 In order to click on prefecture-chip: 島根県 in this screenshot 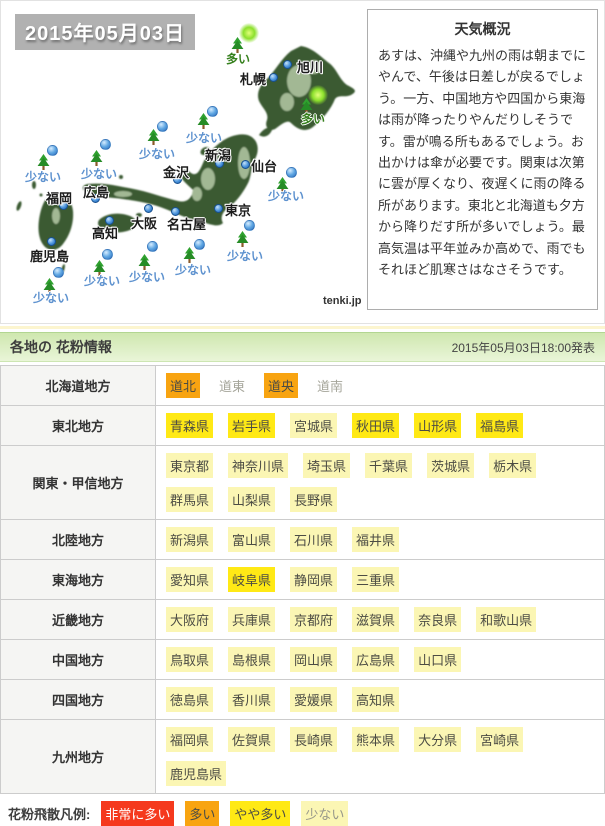, I will do `click(252, 659)`.